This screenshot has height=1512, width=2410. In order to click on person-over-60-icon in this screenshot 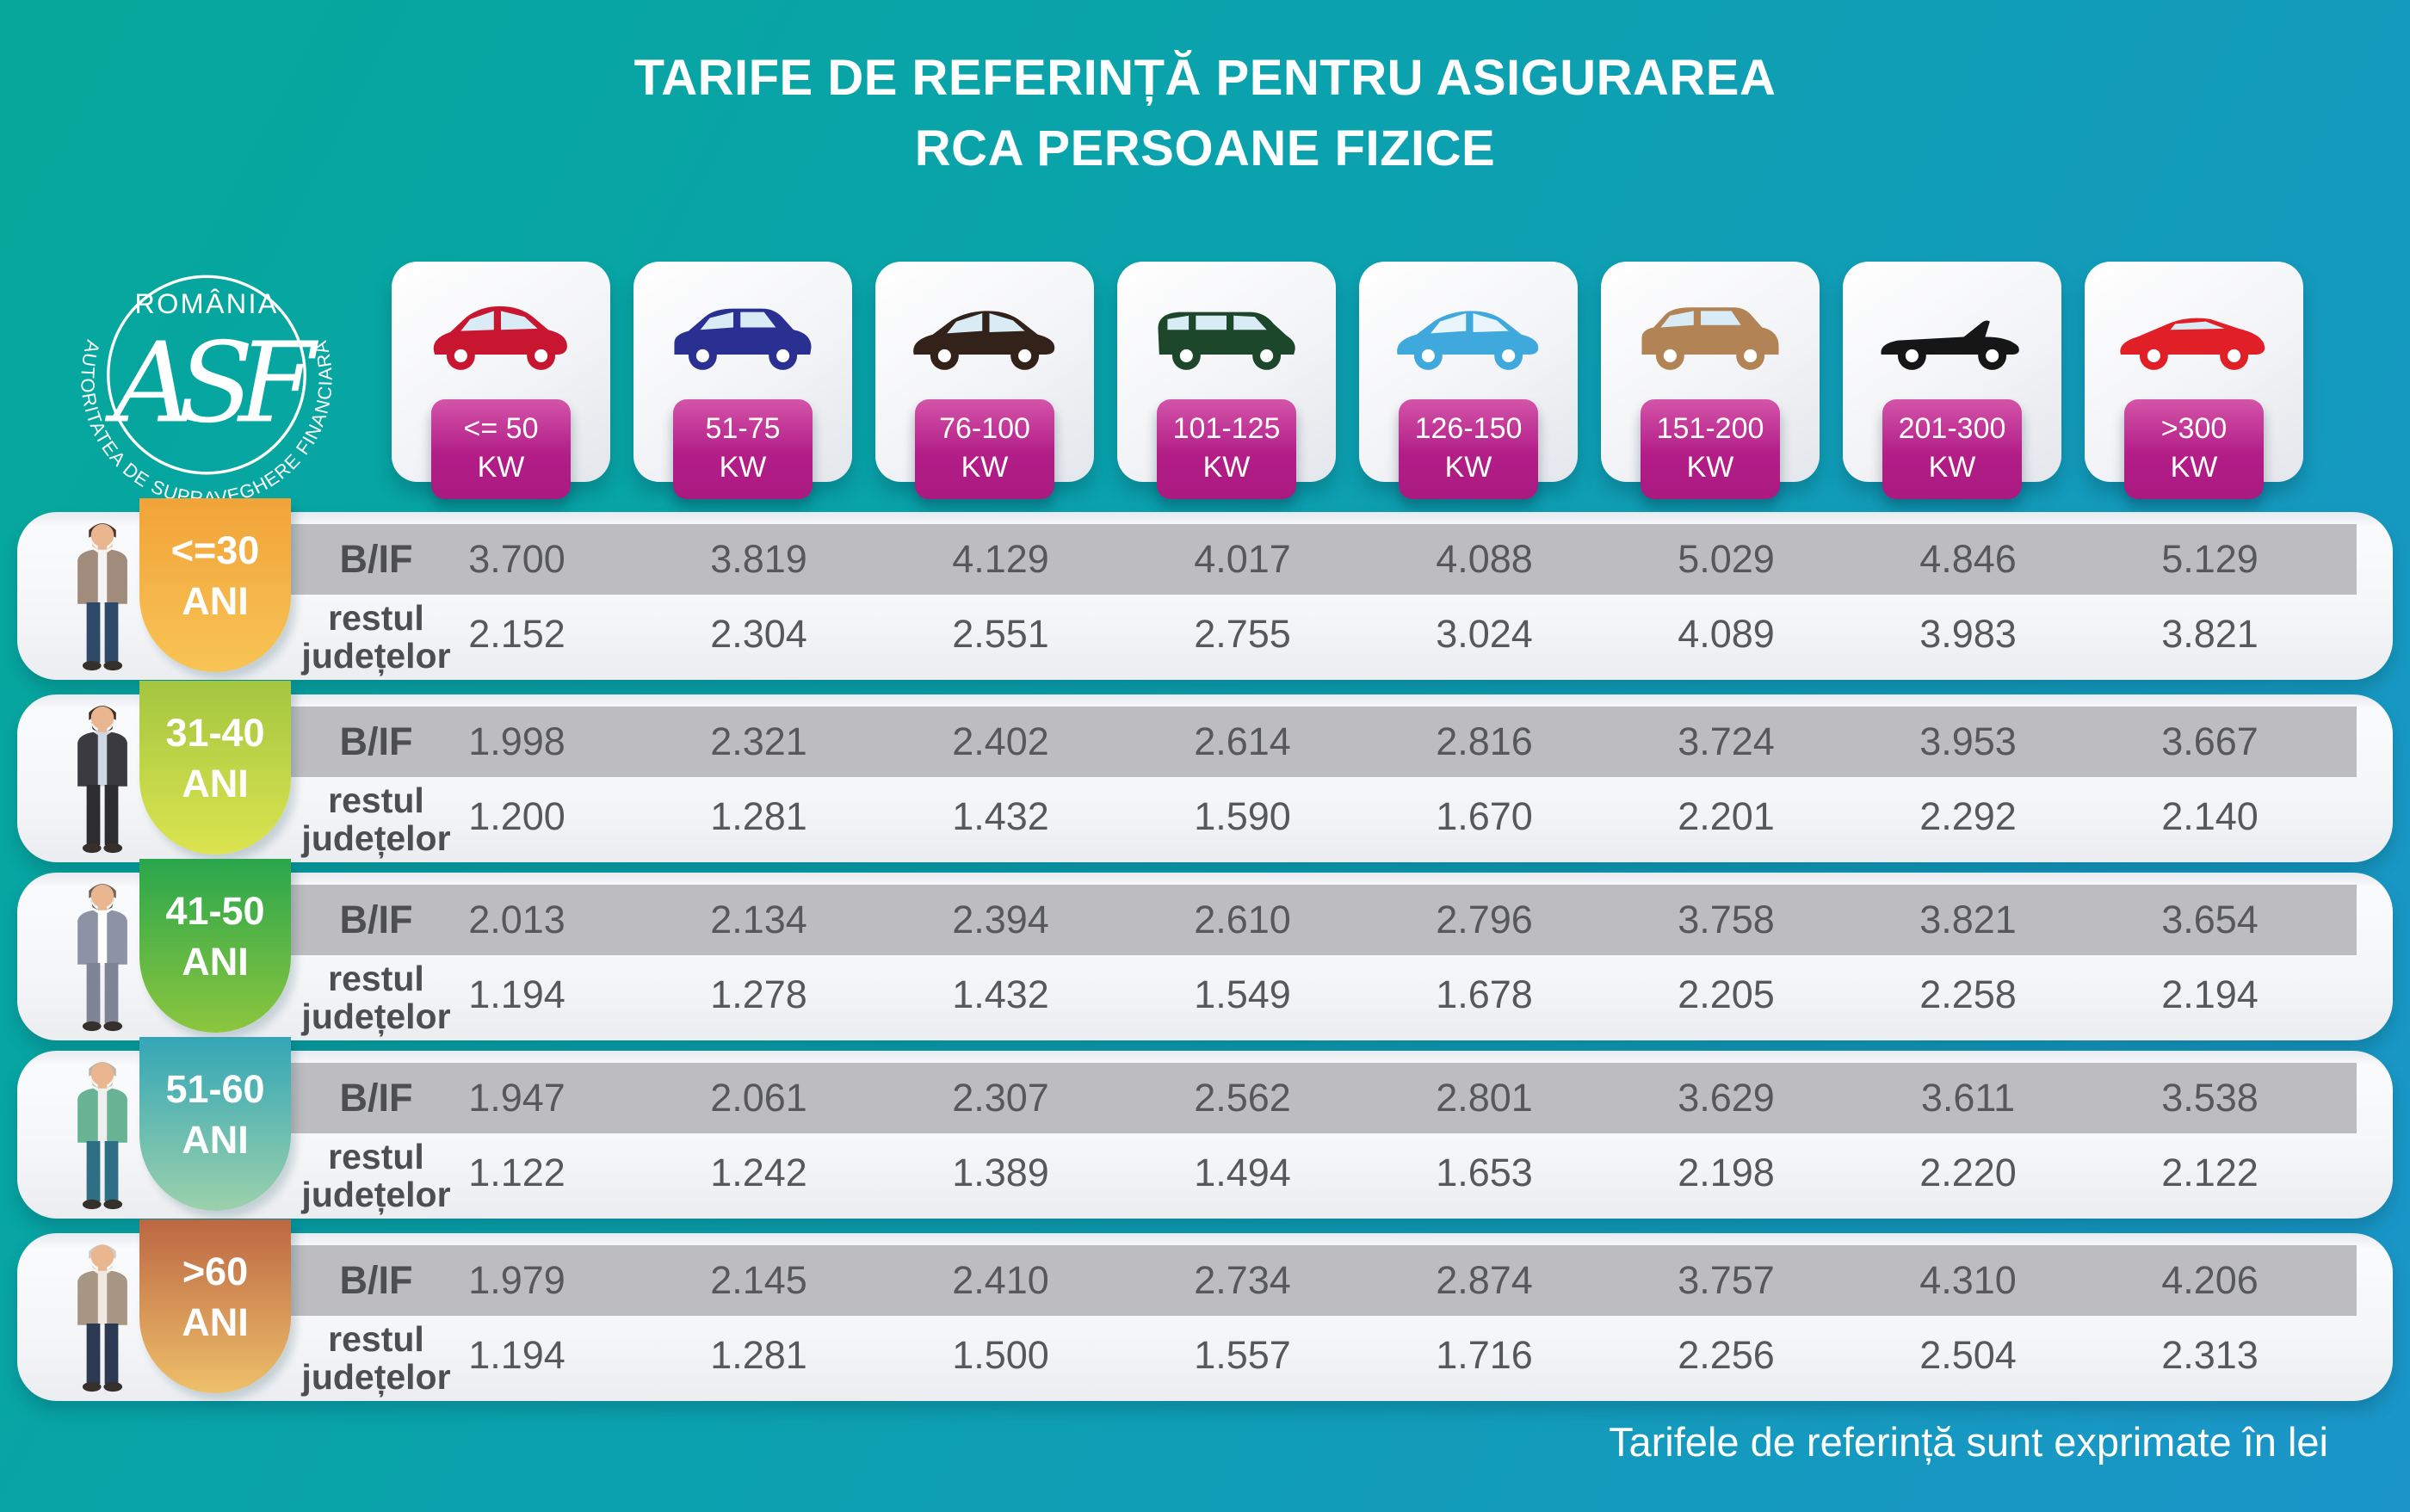, I will do `click(102, 1318)`.